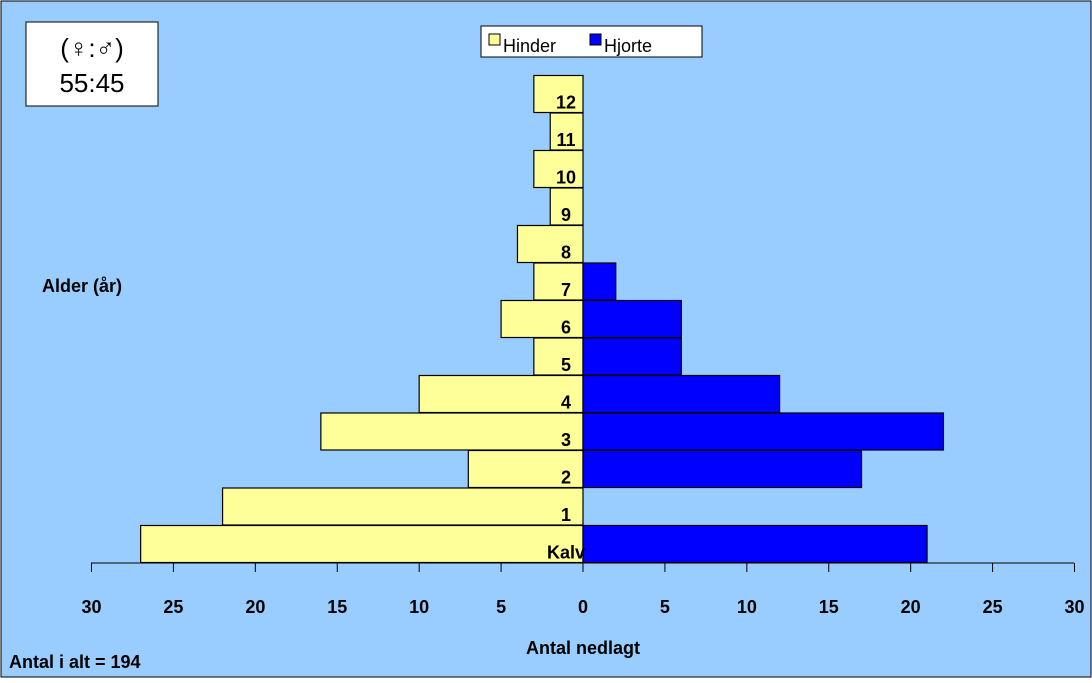 The image size is (1092, 683). I want to click on category-label-3: 3, so click(566, 440).